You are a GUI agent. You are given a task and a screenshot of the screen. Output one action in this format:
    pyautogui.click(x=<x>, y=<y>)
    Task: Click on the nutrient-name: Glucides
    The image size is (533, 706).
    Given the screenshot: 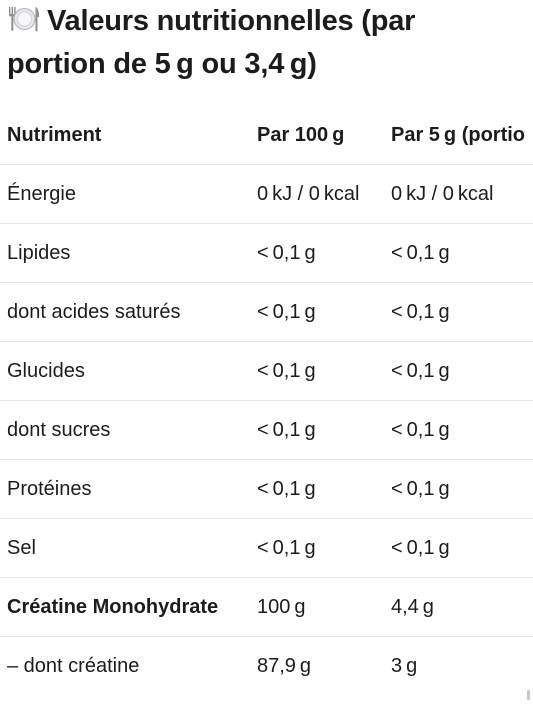 What is the action you would take?
    pyautogui.click(x=128, y=371)
    